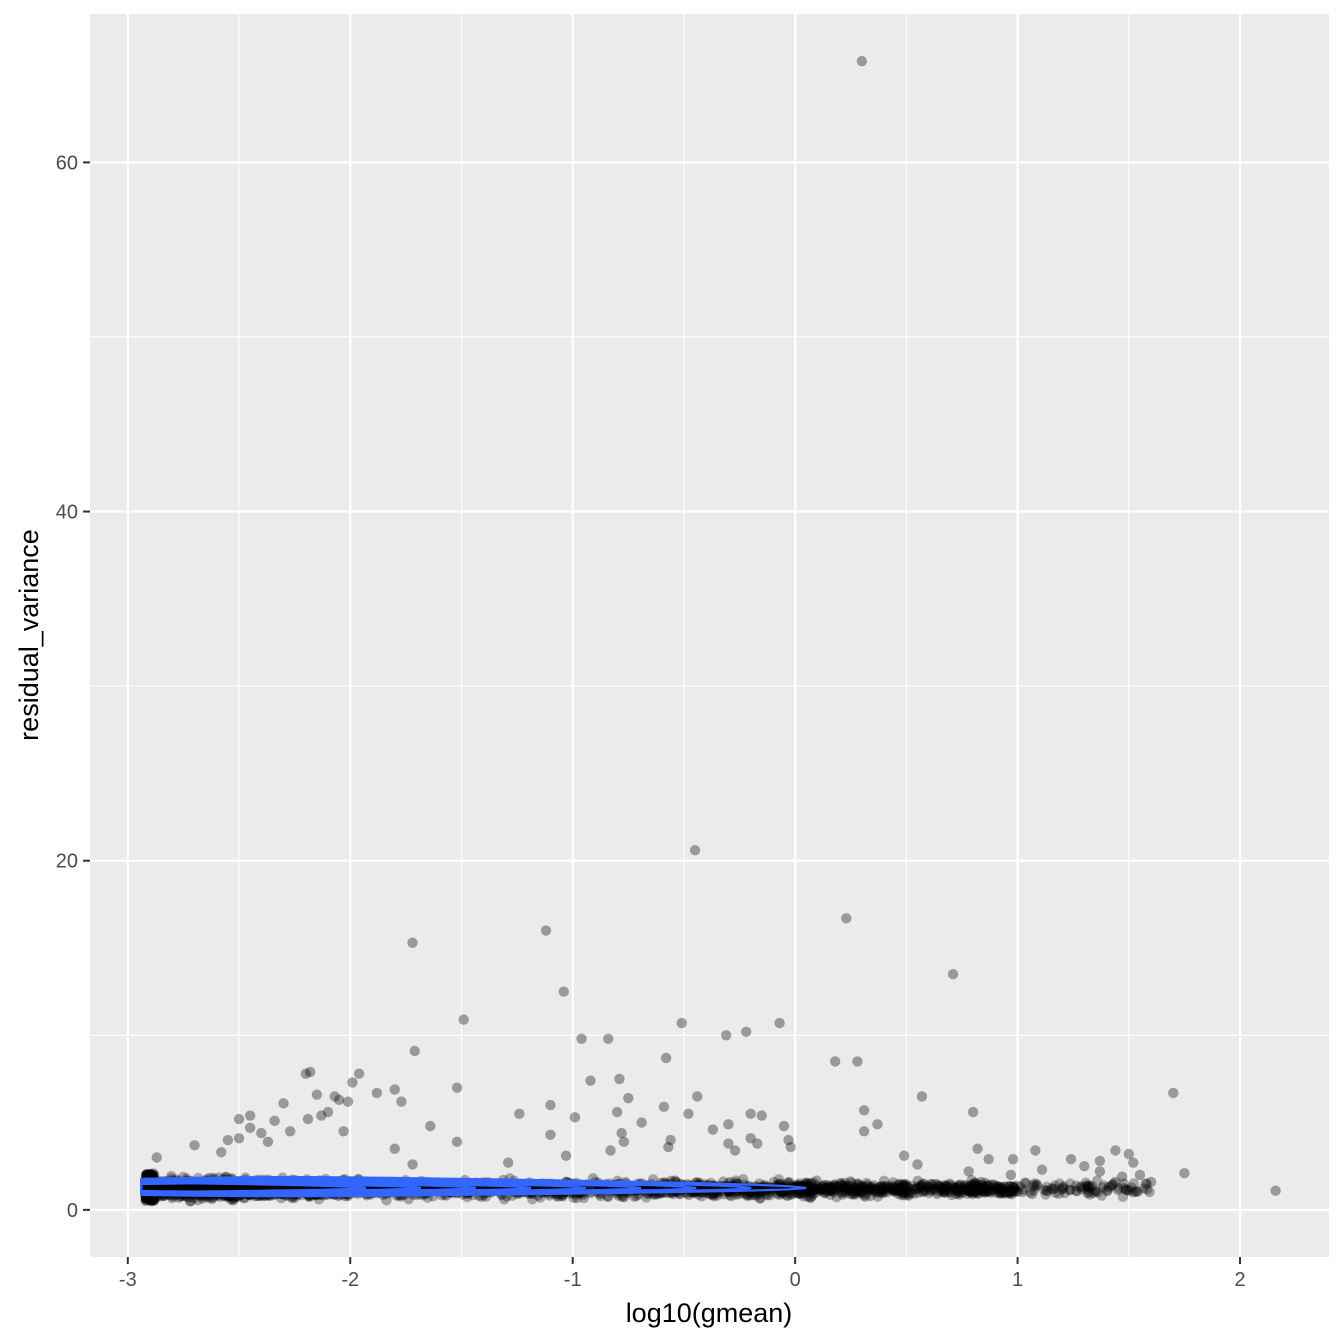  I want to click on x-tick-label: -3, so click(128, 1280).